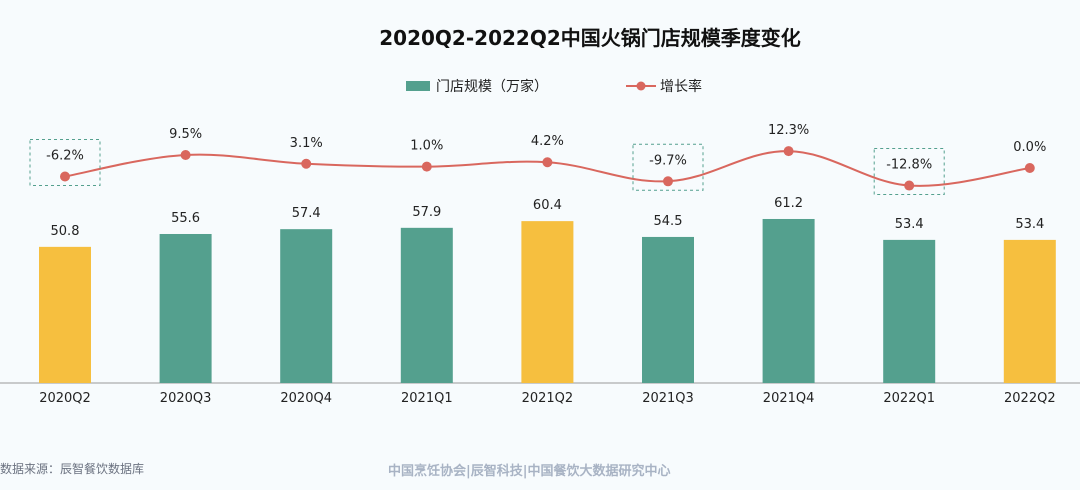  Describe the element at coordinates (590, 38) in the screenshot. I see `chart-title: 2020Q2-2022Q2中国火锅门店规模季度变化` at that location.